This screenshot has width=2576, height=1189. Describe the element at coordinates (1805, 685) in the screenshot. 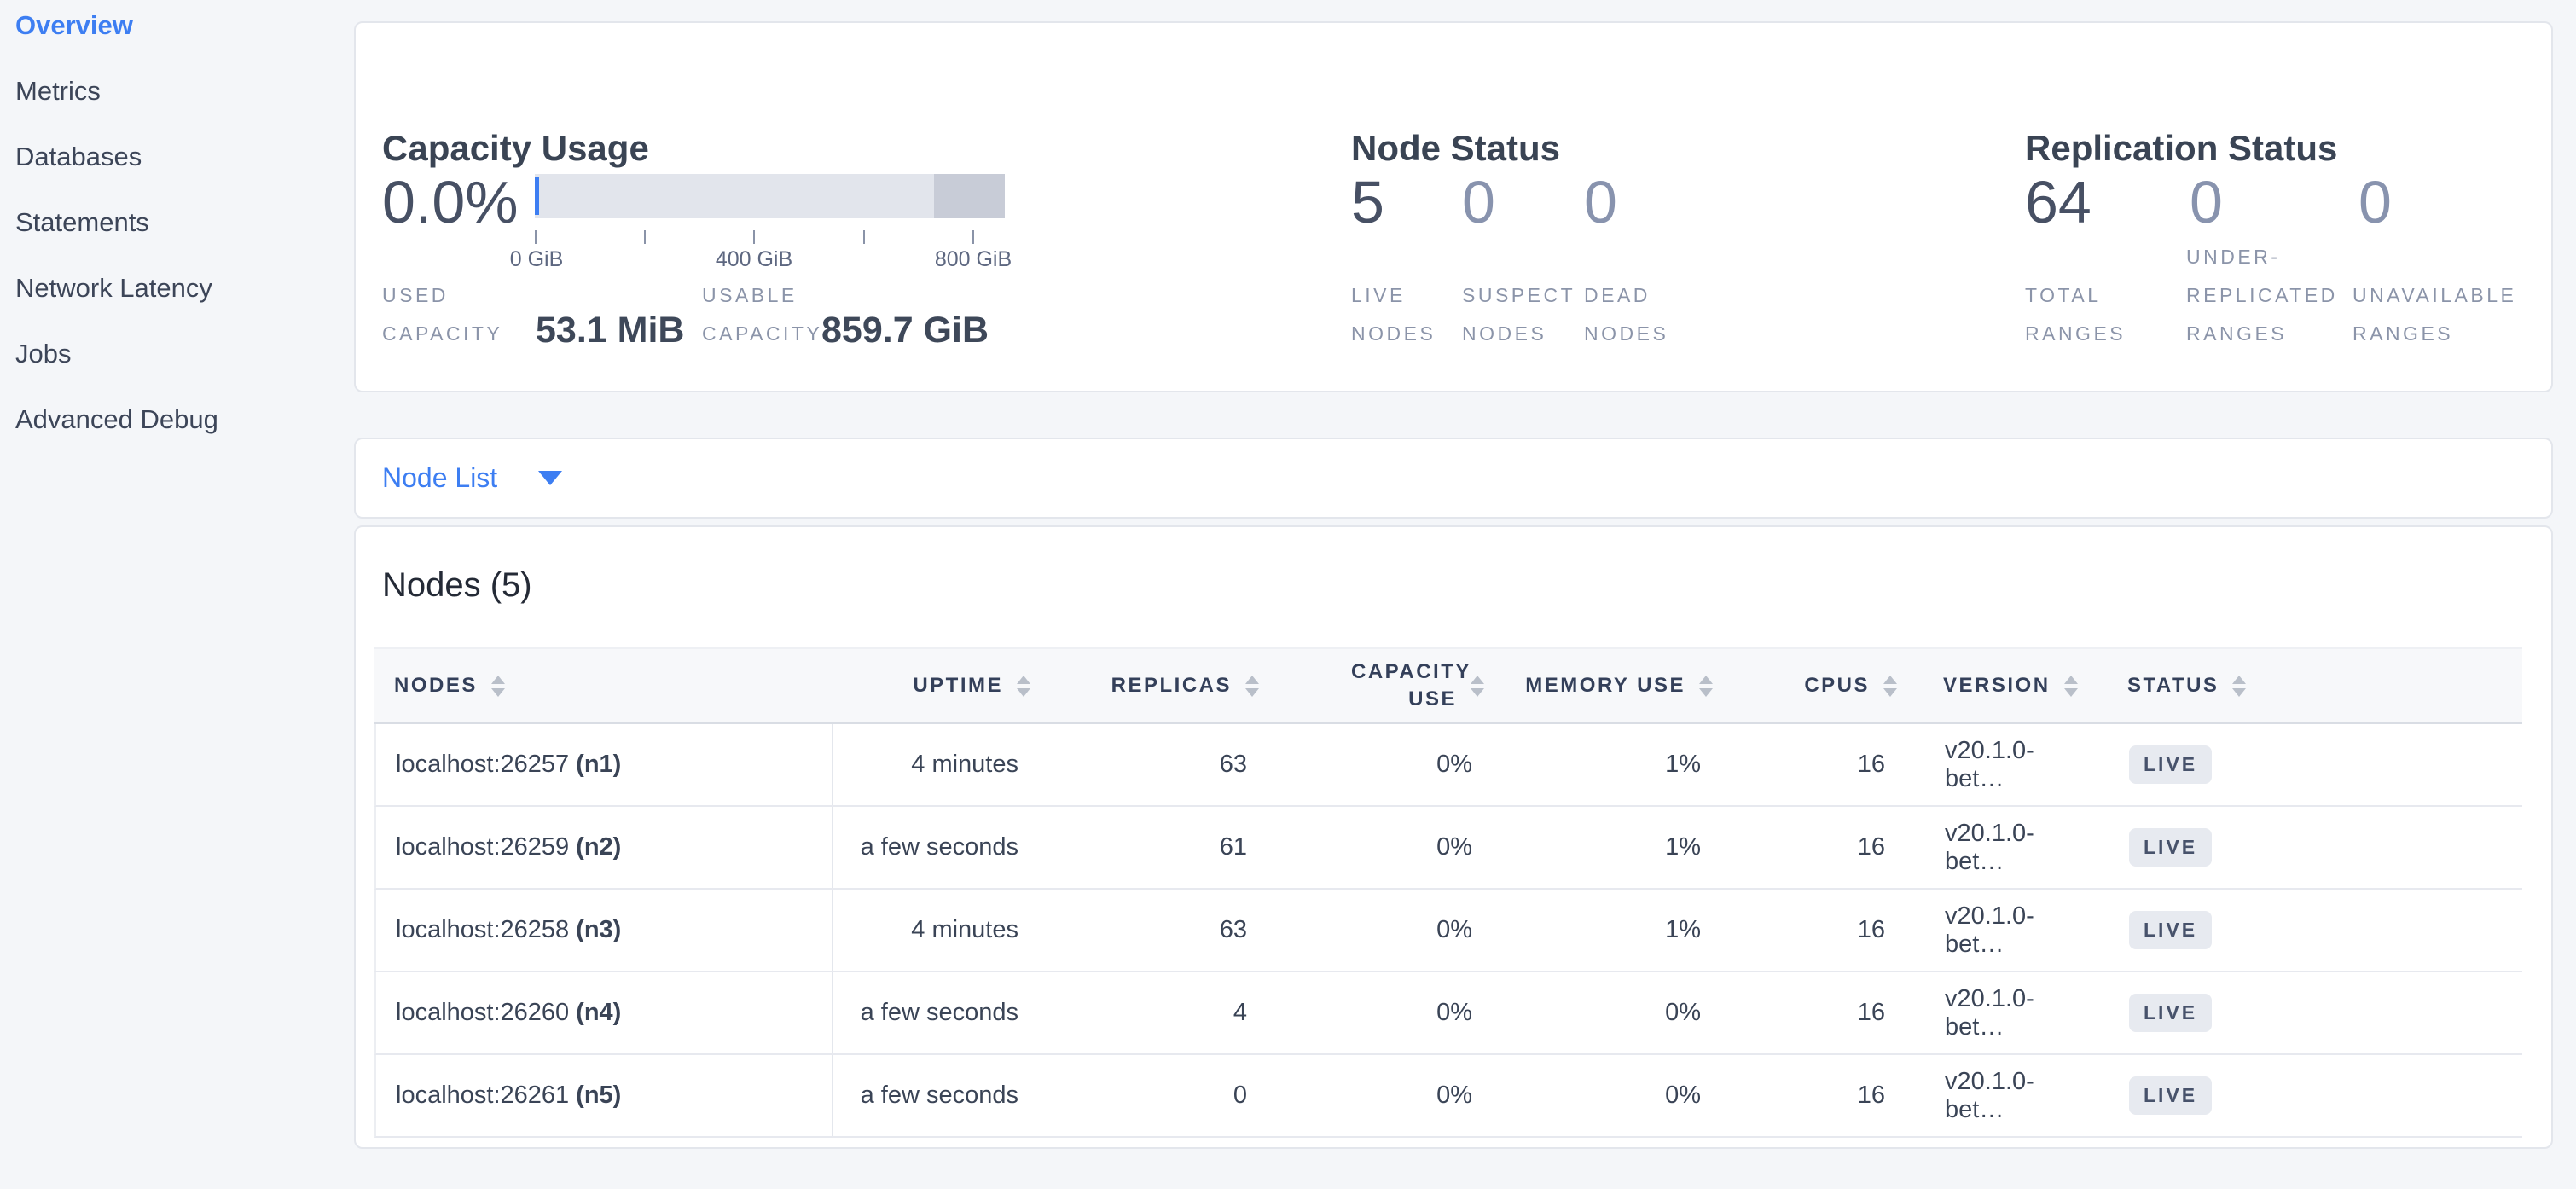

I see `header-cpus: CPUS` at that location.